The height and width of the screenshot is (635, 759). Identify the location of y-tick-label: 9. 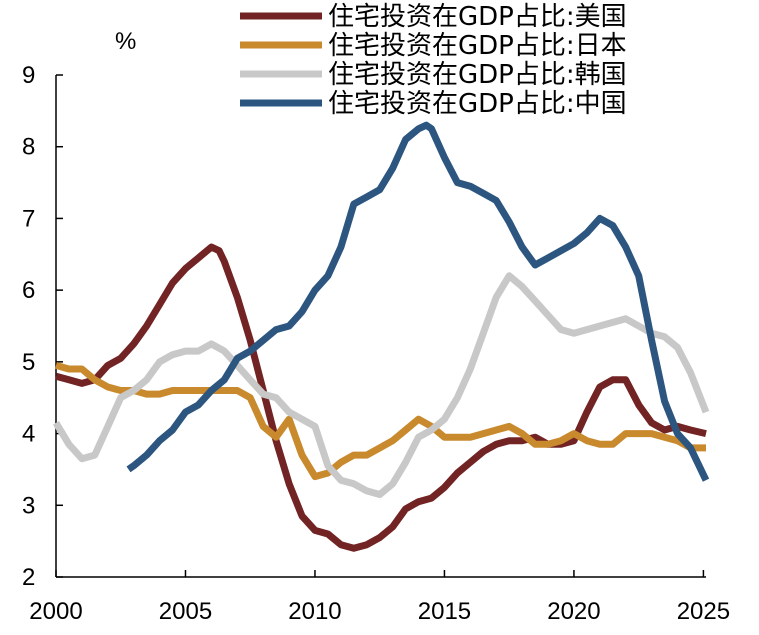
(28, 75).